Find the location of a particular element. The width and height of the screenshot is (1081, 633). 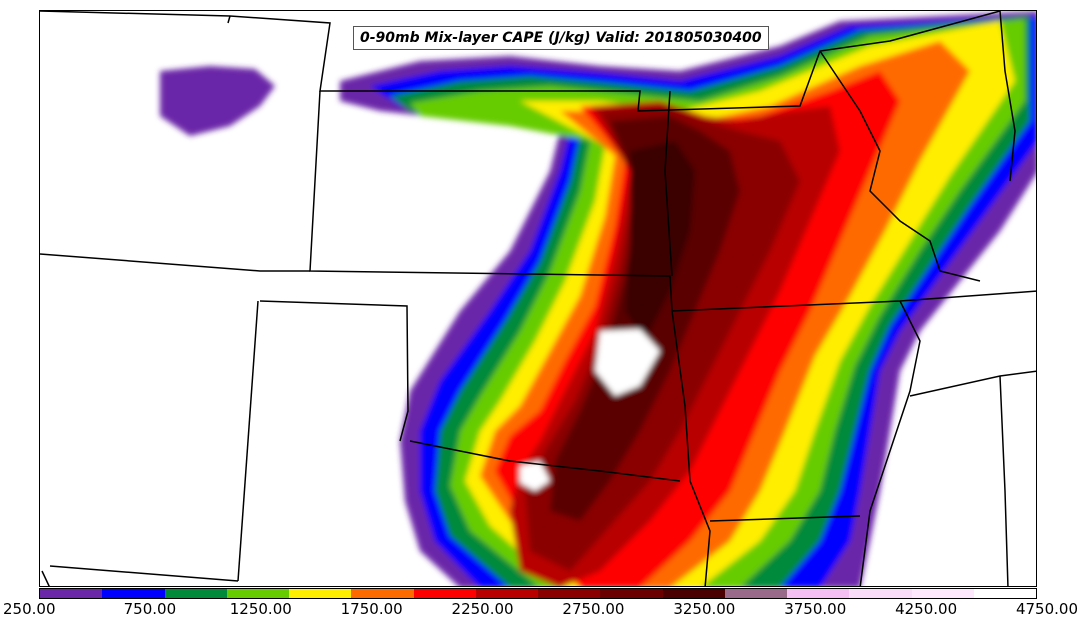

colorbar-tick-label: 1250.00 is located at coordinates (260, 609).